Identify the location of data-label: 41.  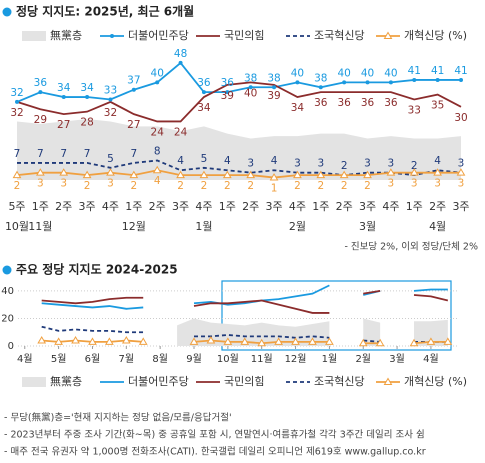
(460, 71).